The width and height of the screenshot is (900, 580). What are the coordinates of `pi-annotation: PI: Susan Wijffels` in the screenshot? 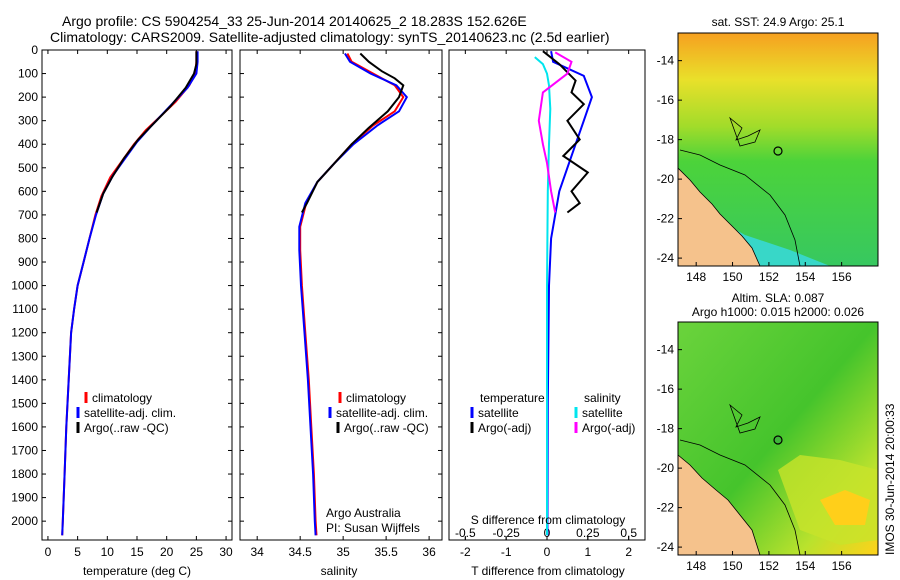 It's located at (373, 528).